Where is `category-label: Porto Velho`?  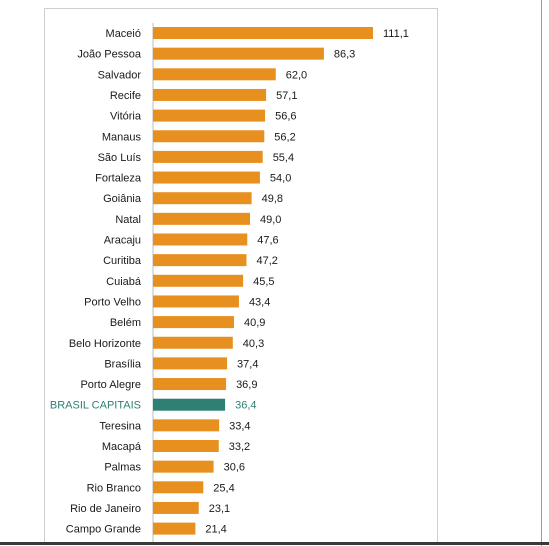
category-label: Porto Velho is located at coordinates (112, 302).